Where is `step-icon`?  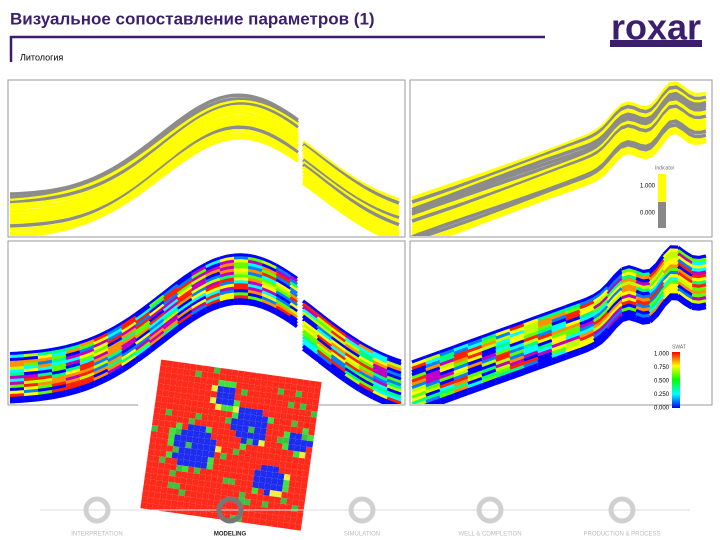 step-icon is located at coordinates (97, 510).